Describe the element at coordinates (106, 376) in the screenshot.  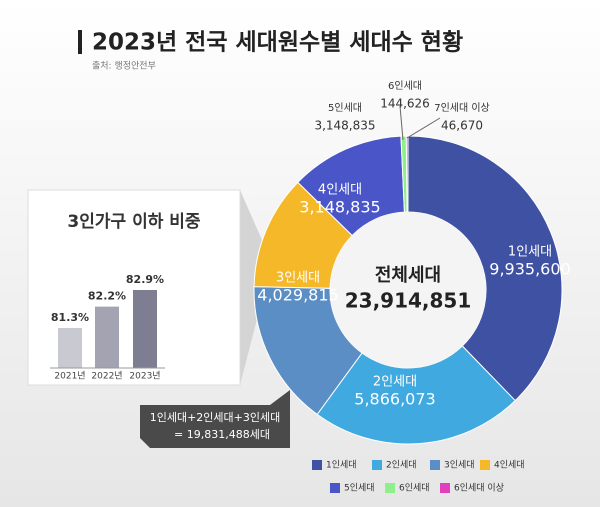
I see `x-tick-label: 2022년` at that location.